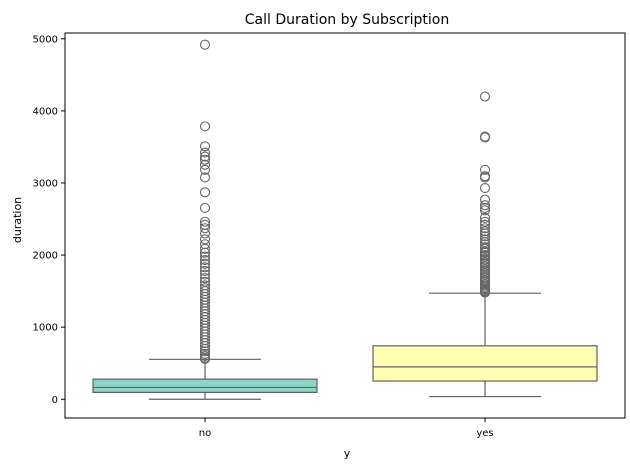 This screenshot has width=630, height=470. Describe the element at coordinates (45, 256) in the screenshot. I see `y-tick-label: 2000` at that location.